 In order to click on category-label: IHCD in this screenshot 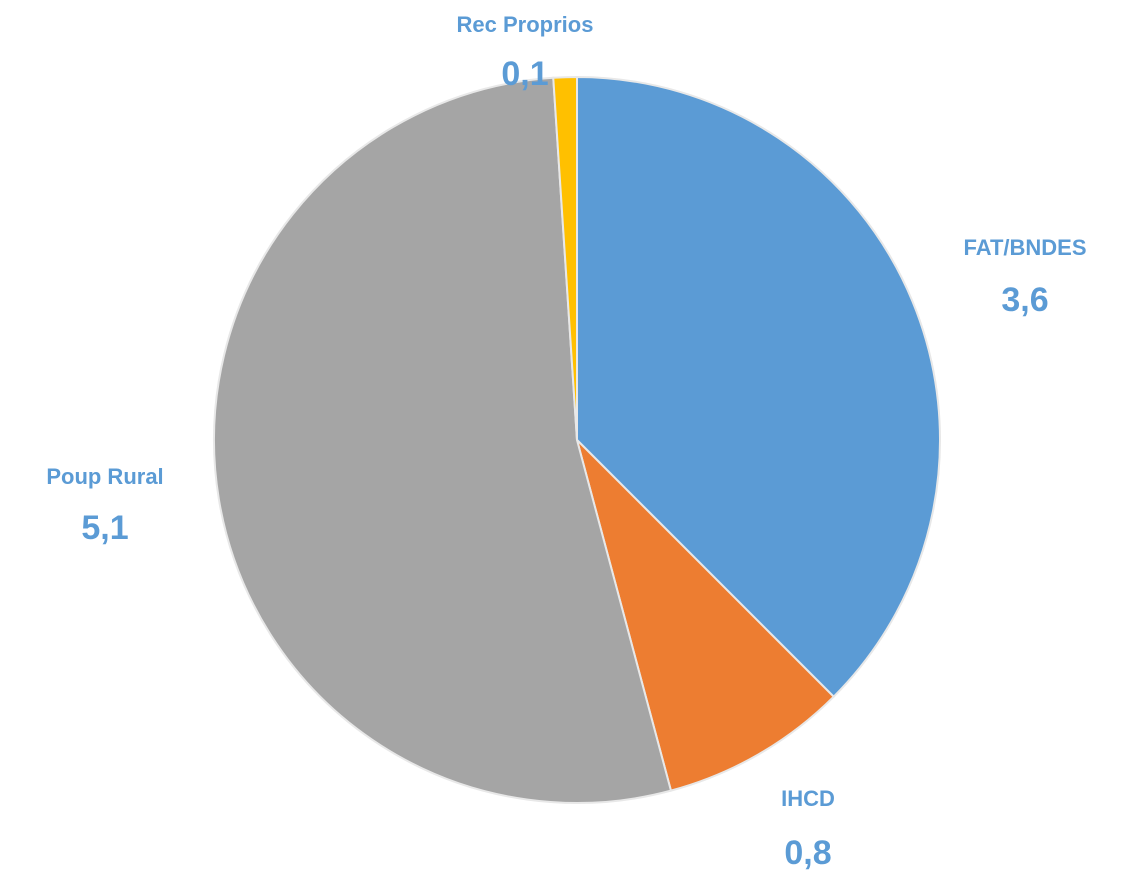, I will do `click(808, 798)`.